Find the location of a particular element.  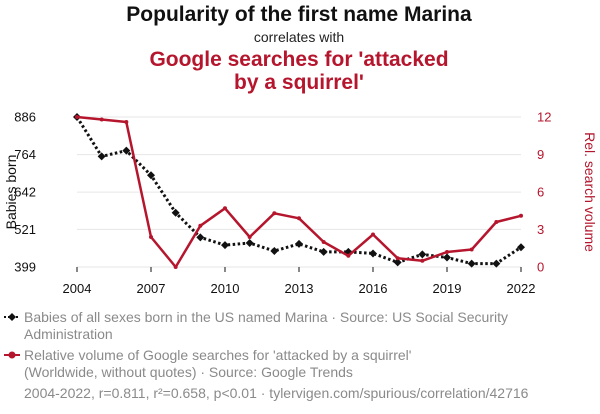

x-tick-label: 2010 is located at coordinates (225, 288).